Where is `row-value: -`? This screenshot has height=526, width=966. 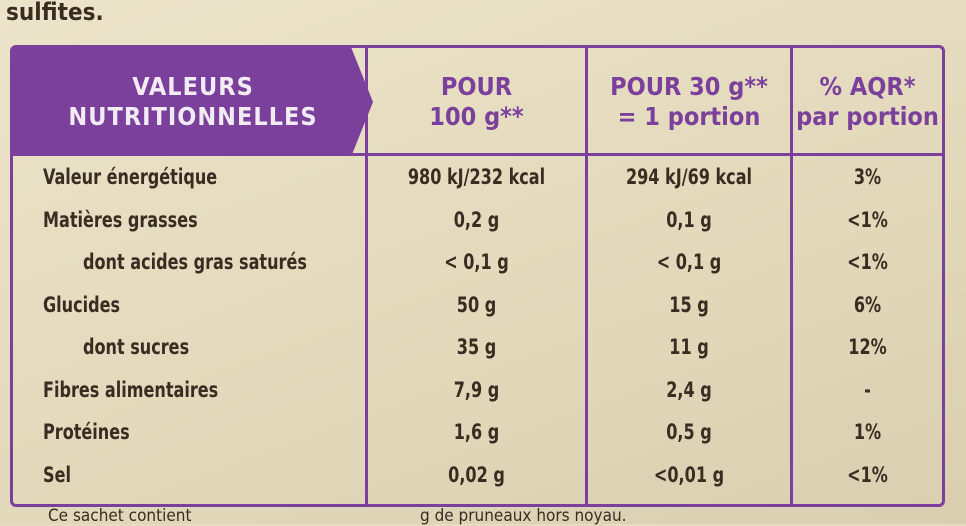
row-value: - is located at coordinates (867, 389).